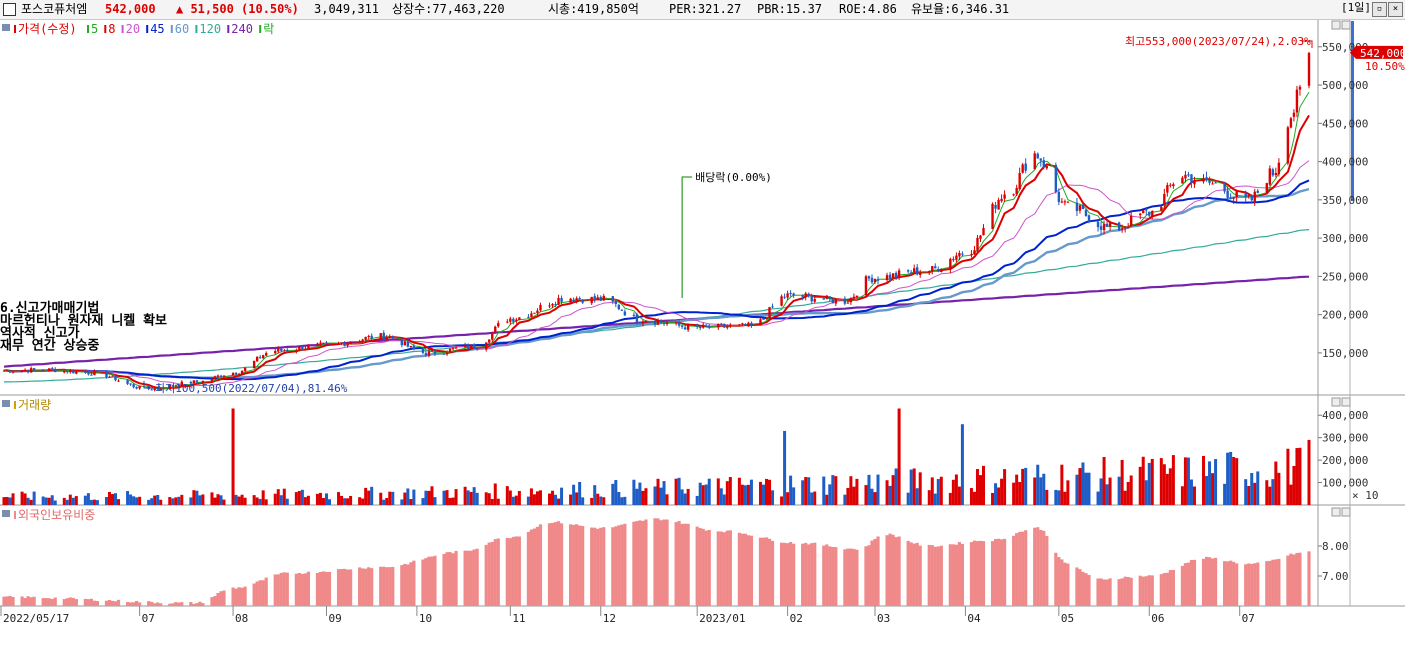 The height and width of the screenshot is (648, 1405). Describe the element at coordinates (9, 9) in the screenshot. I see `select-checkbox` at that location.